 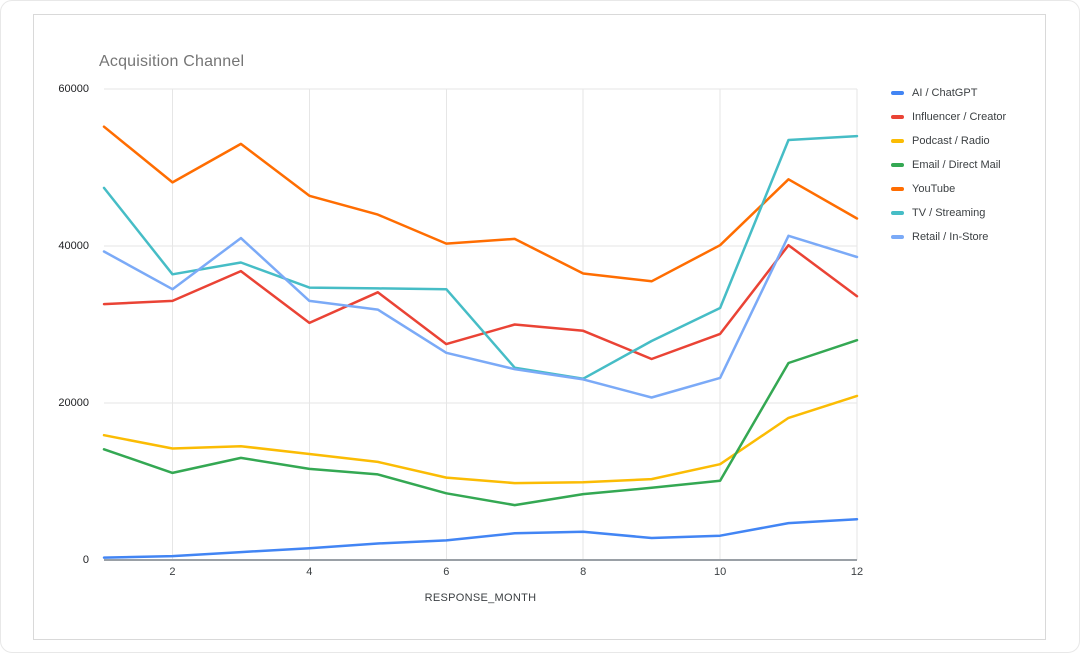 What do you see at coordinates (446, 572) in the screenshot?
I see `x-axis-tick-label: 6` at bounding box center [446, 572].